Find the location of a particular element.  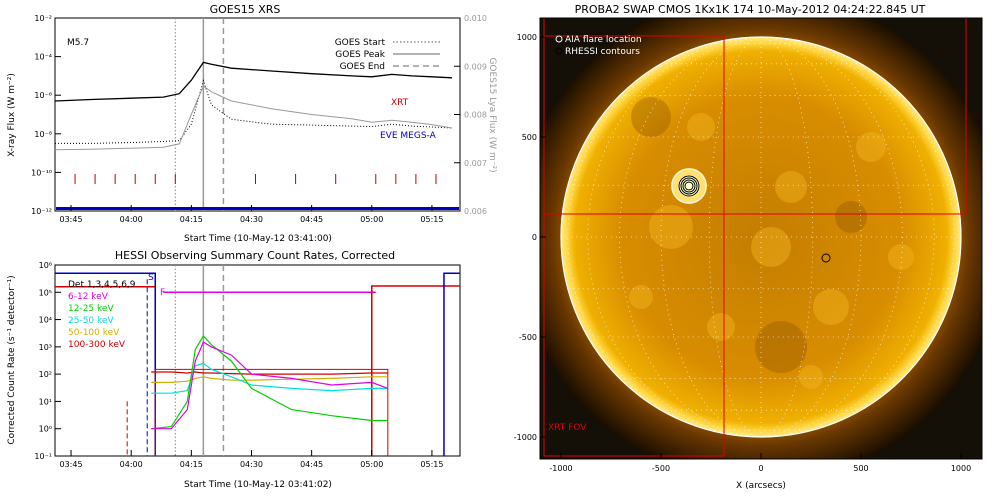

swap-legend: AIA flare location RHESSI contours is located at coordinates (598, 46).